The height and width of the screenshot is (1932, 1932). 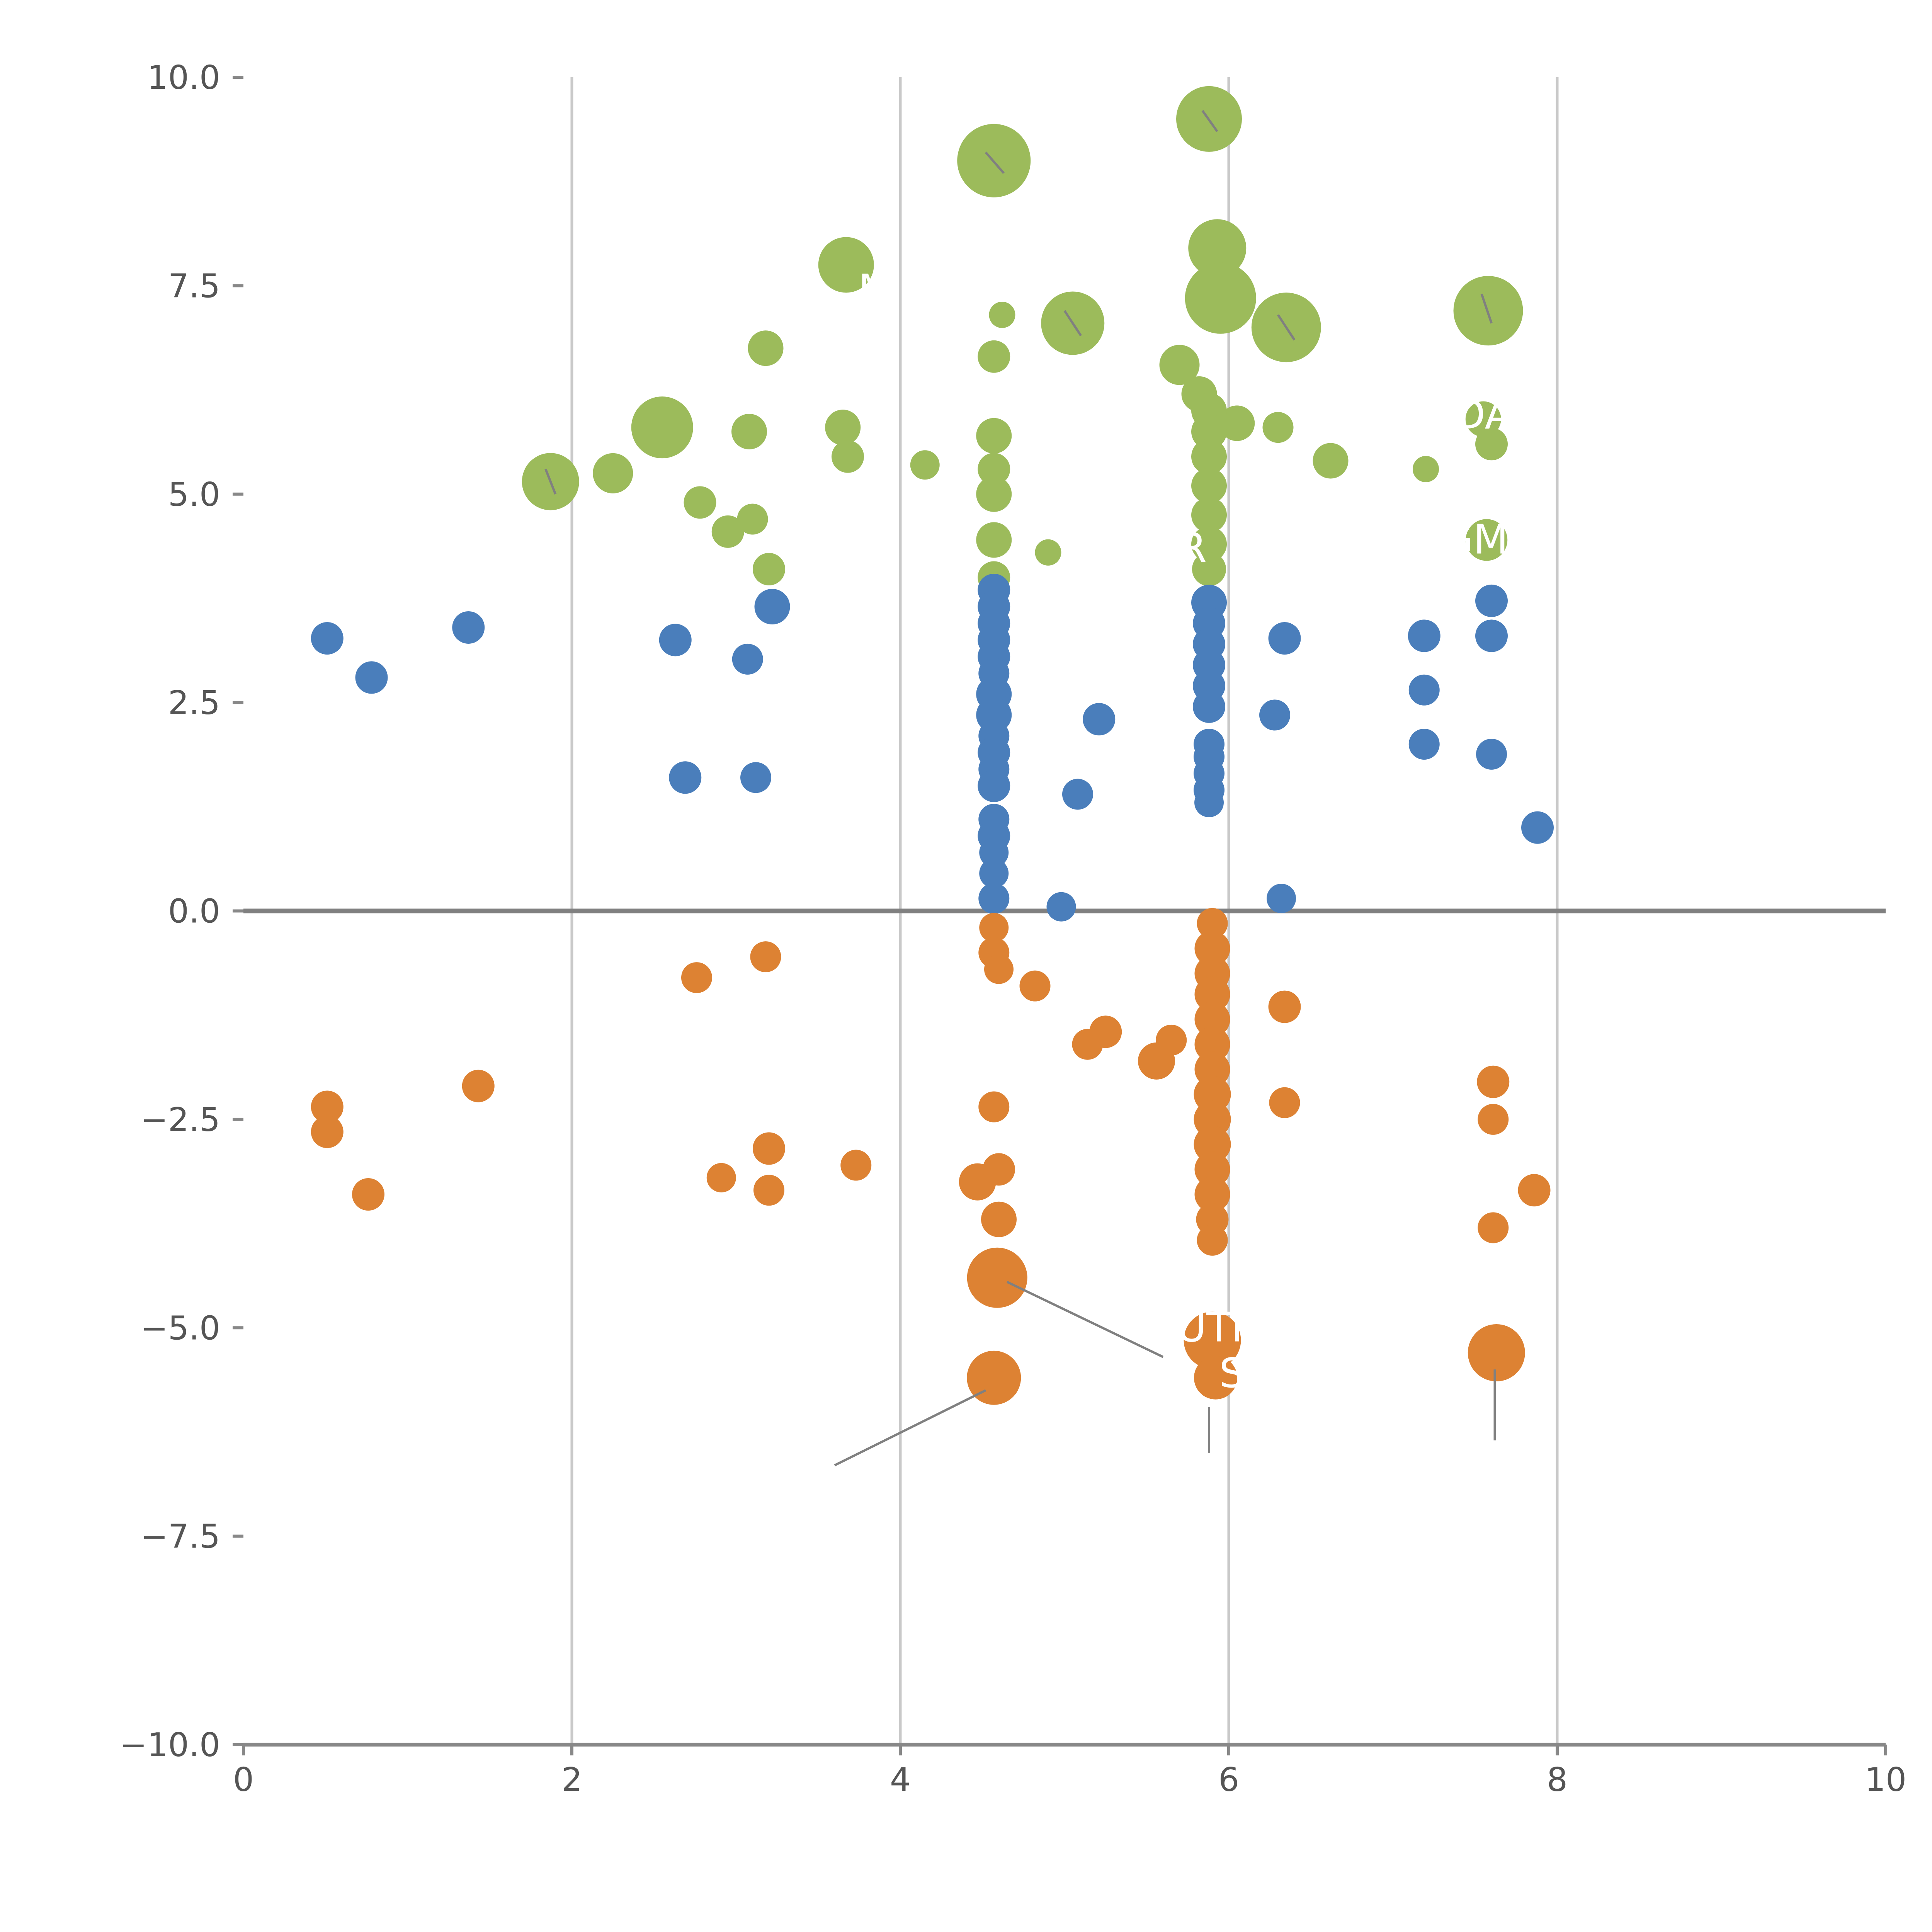 I want to click on y-tick-label: 2.5, so click(x=194, y=703).